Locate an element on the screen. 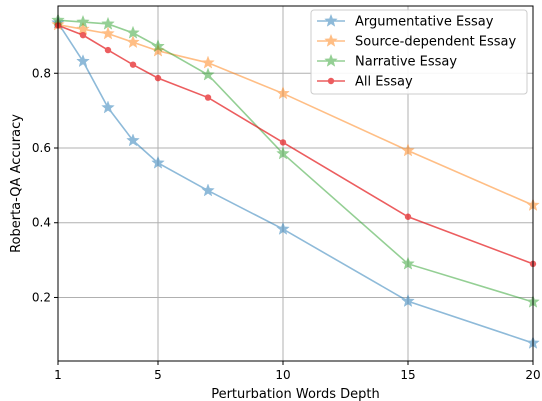  y-axis-label: Roberta-QA Accuracy is located at coordinates (16, 183).